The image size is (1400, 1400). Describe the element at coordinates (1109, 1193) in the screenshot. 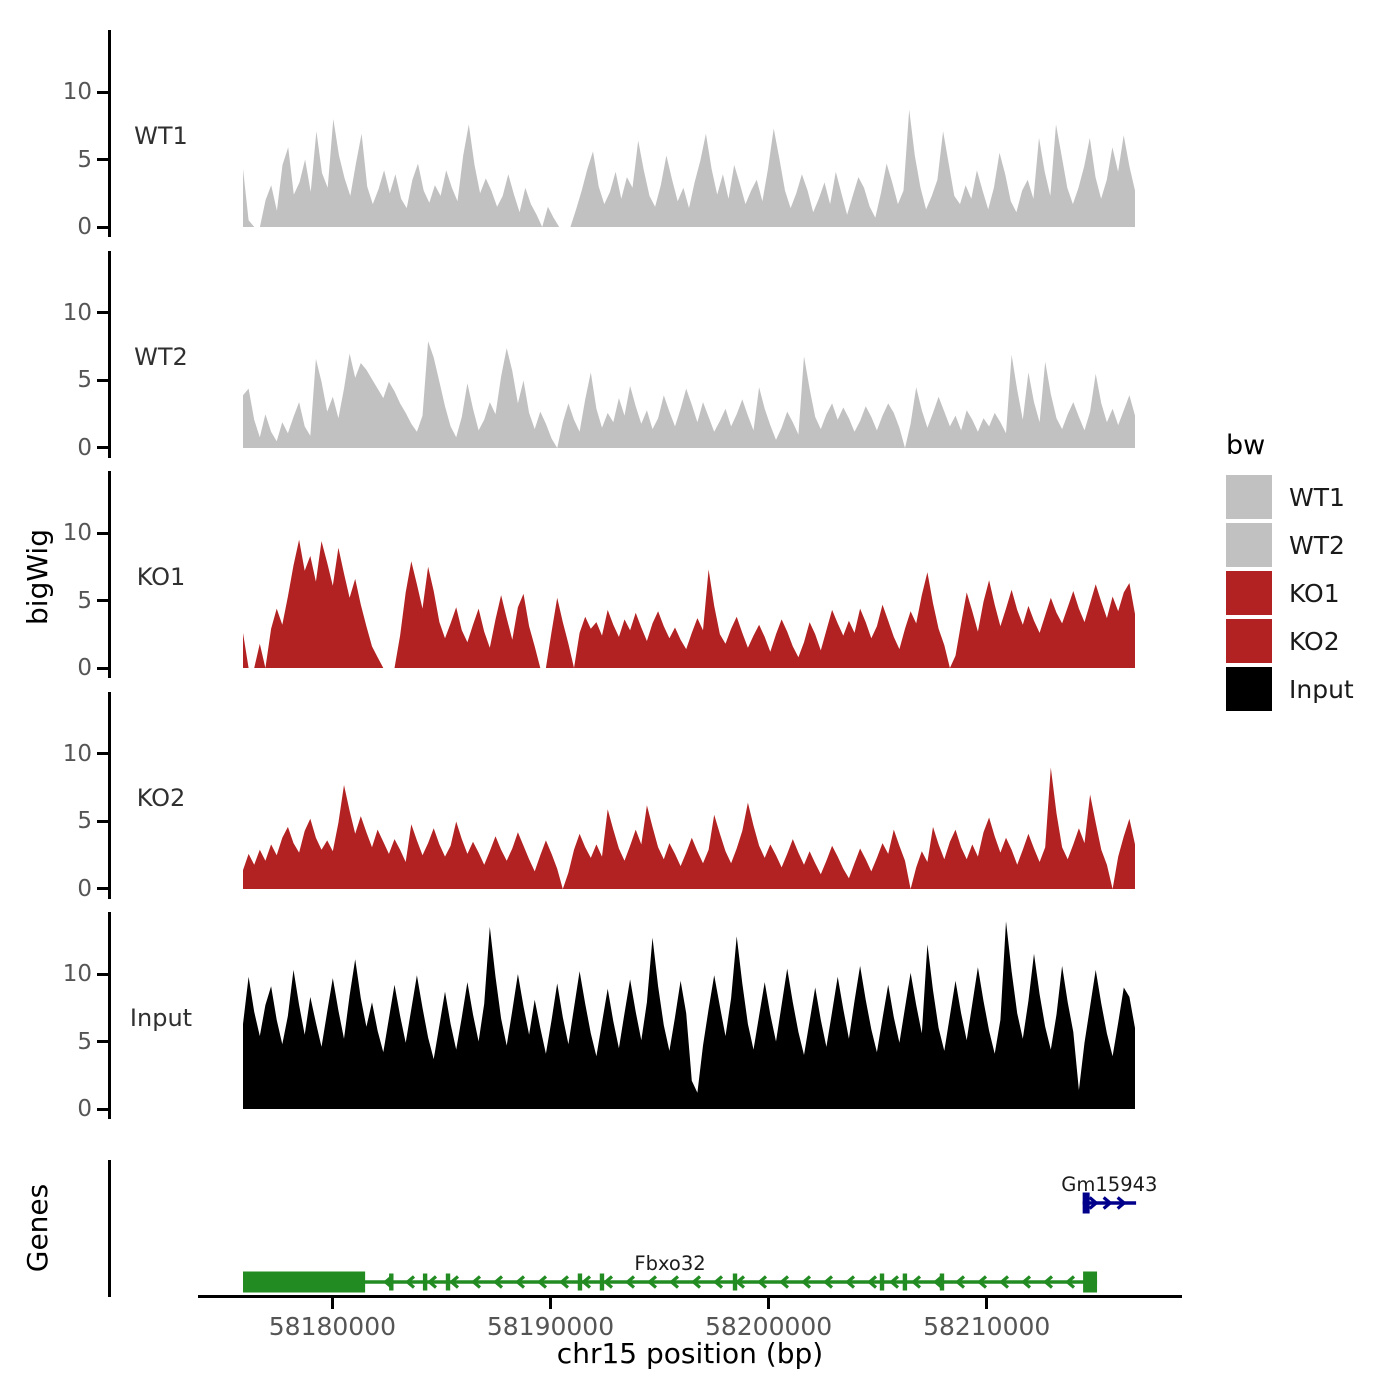

I see `gene-glyph-gm15943: Gm15943` at that location.